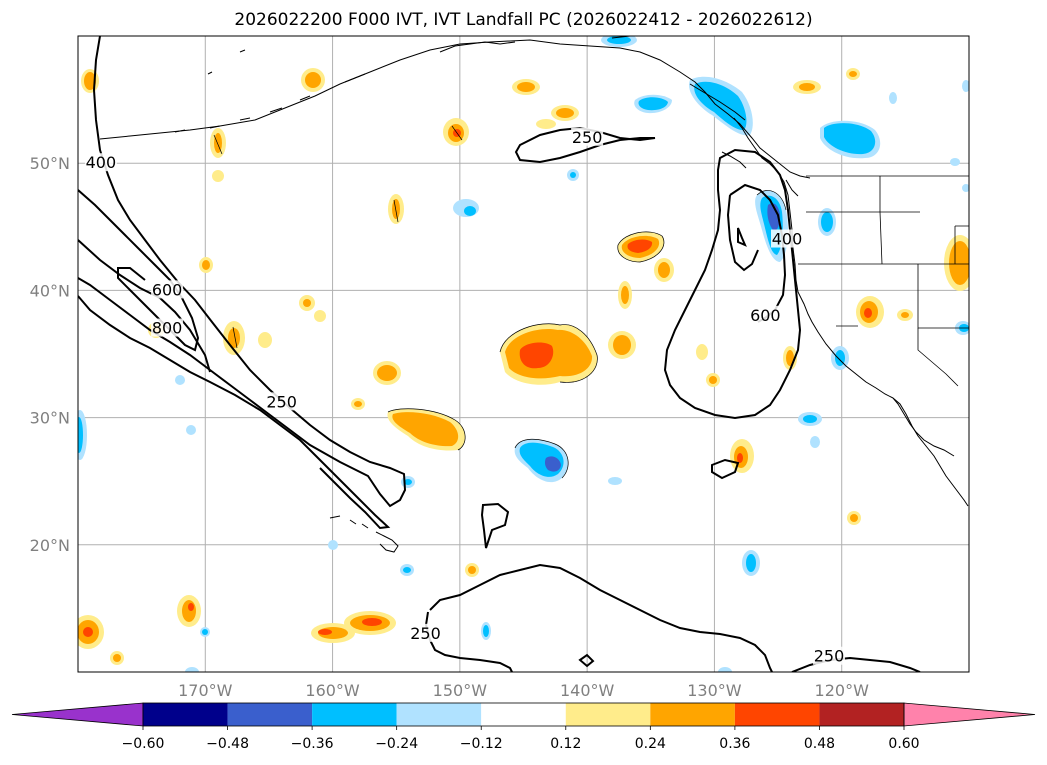 This screenshot has width=1047, height=765. What do you see at coordinates (481, 744) in the screenshot?
I see `colorbar-tick-label: −0.12` at bounding box center [481, 744].